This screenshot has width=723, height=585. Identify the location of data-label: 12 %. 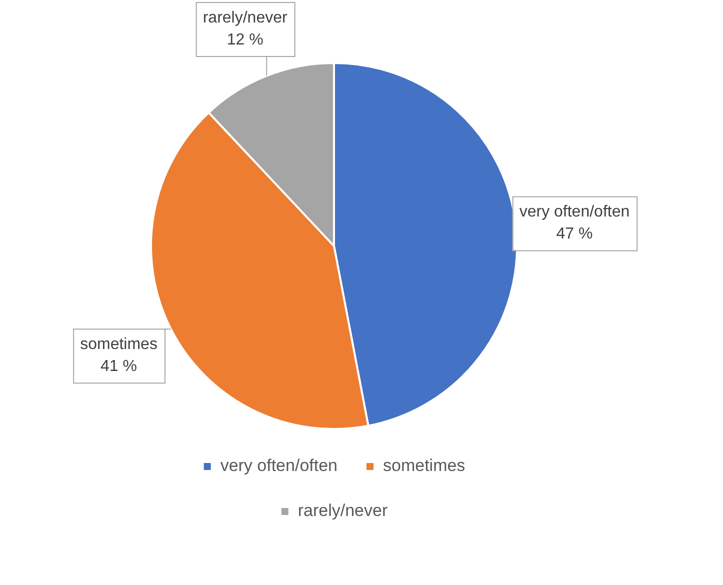
(245, 39).